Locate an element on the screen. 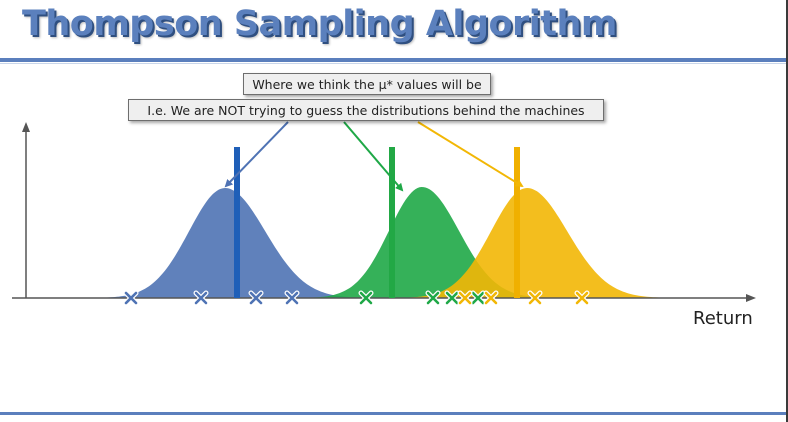 The height and width of the screenshot is (422, 788). blue-sample-bar is located at coordinates (237, 222).